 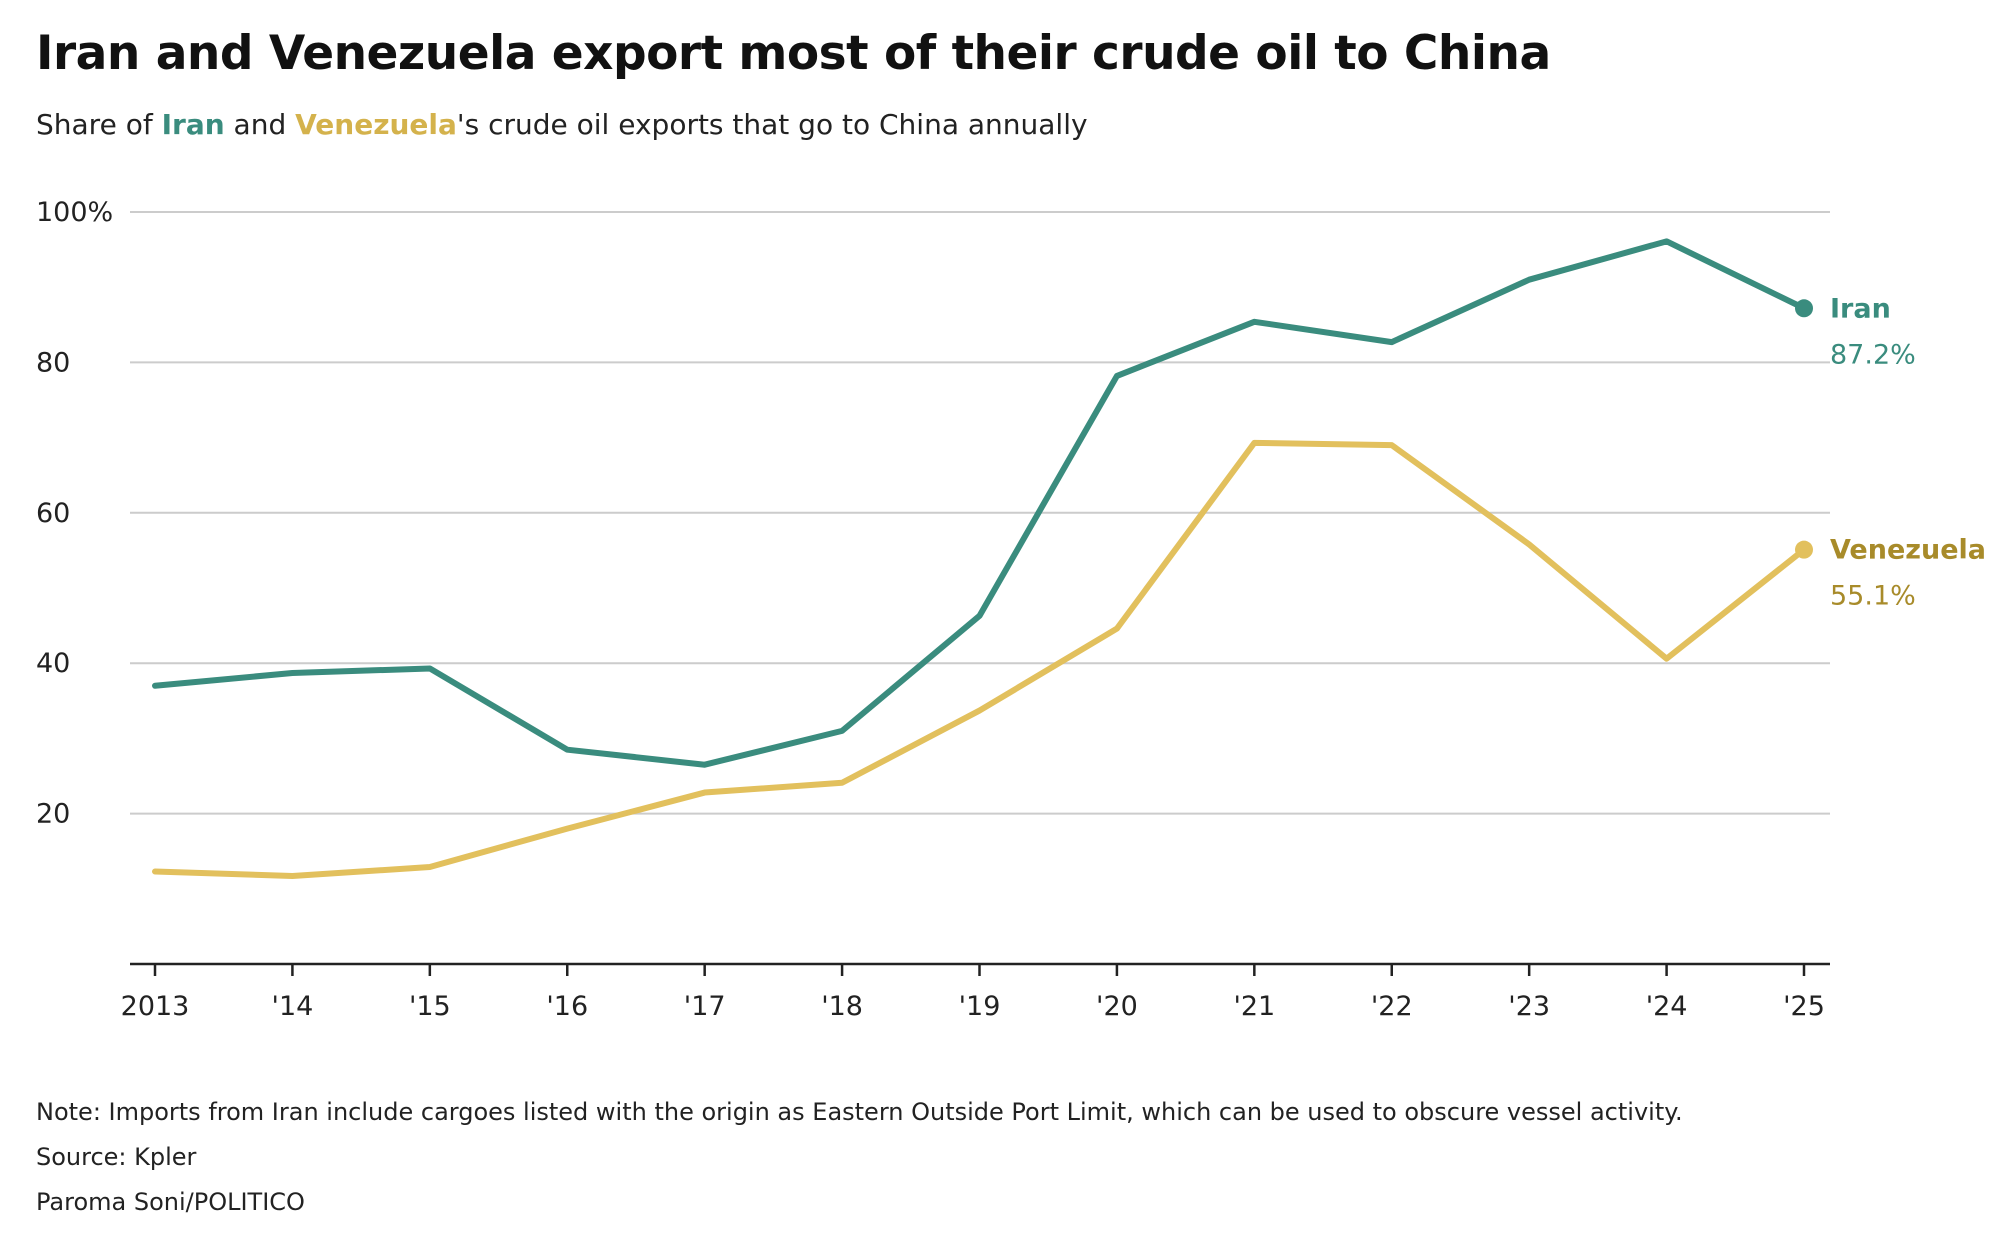 What do you see at coordinates (1392, 1006) in the screenshot?
I see `x-tick-label: '22` at bounding box center [1392, 1006].